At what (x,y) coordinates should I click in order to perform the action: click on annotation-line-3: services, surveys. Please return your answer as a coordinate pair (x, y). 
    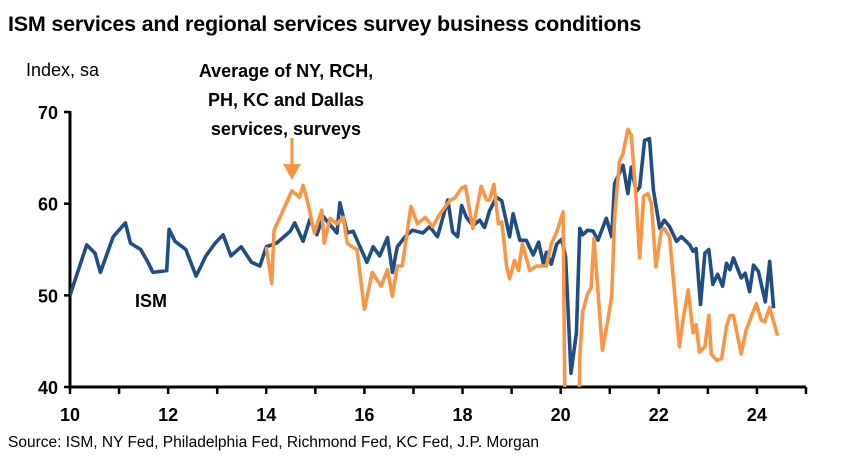
    Looking at the image, I should click on (286, 129).